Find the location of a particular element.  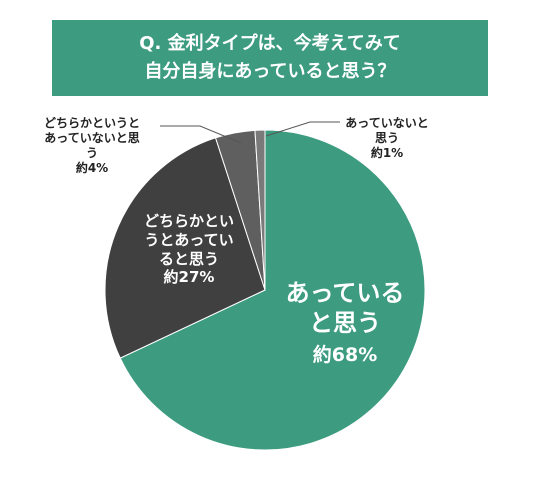

title-box is located at coordinates (270, 58).